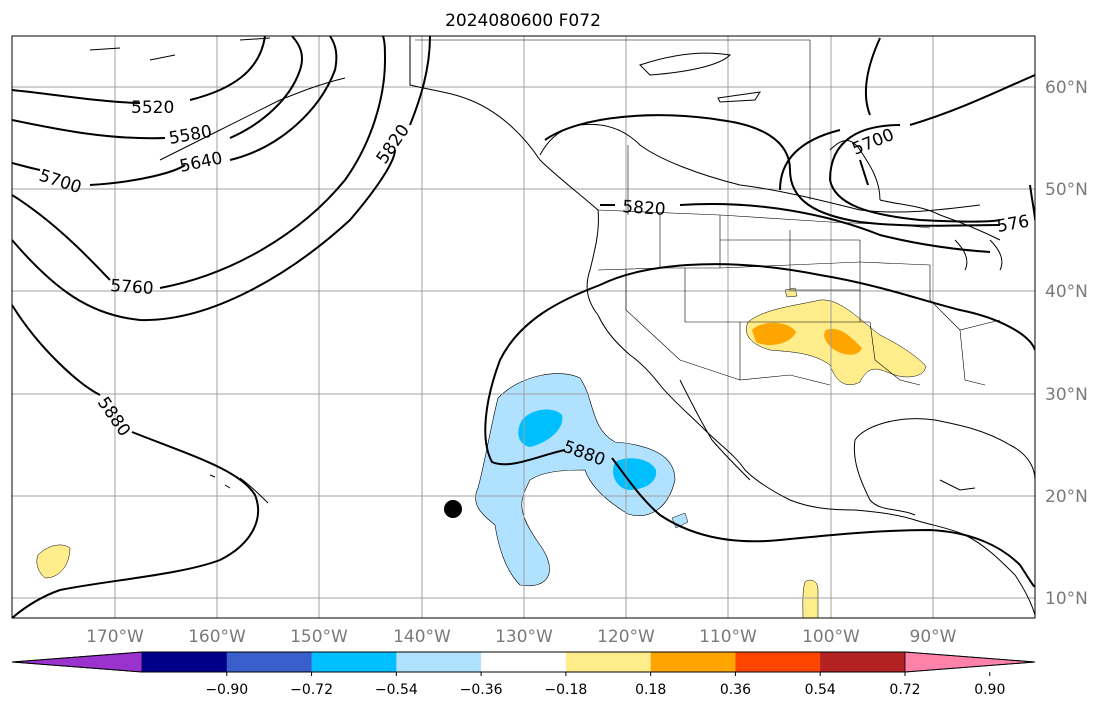 The image size is (1105, 712). I want to click on colorbar-tick-label: 0.72, so click(904, 690).